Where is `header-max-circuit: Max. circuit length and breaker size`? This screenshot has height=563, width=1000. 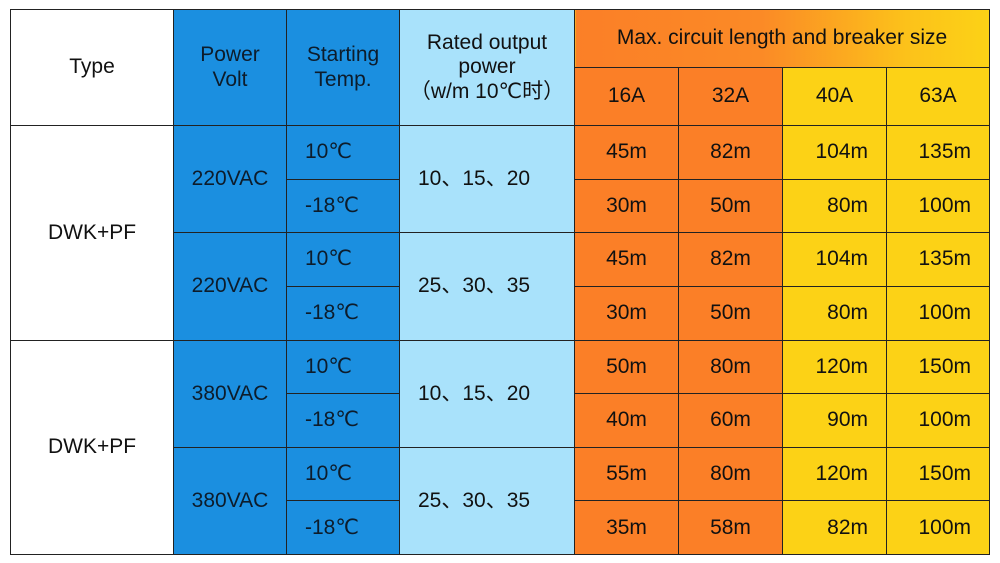
header-max-circuit: Max. circuit length and breaker size is located at coordinates (782, 38).